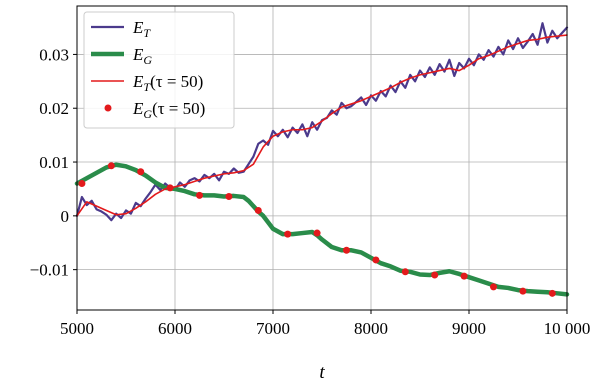  I want to click on y-tick-label: 0.01, so click(54, 162).